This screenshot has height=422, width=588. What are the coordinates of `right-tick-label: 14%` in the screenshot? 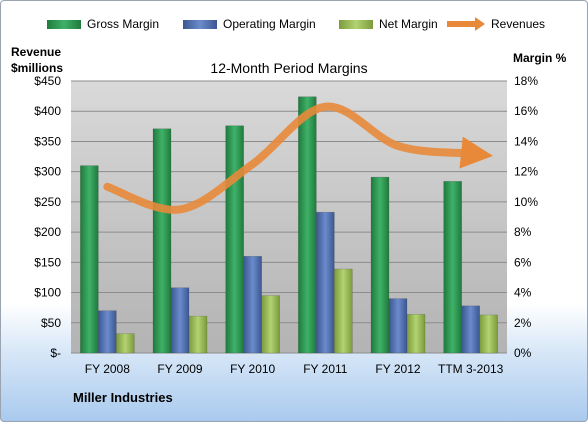 It's located at (526, 141).